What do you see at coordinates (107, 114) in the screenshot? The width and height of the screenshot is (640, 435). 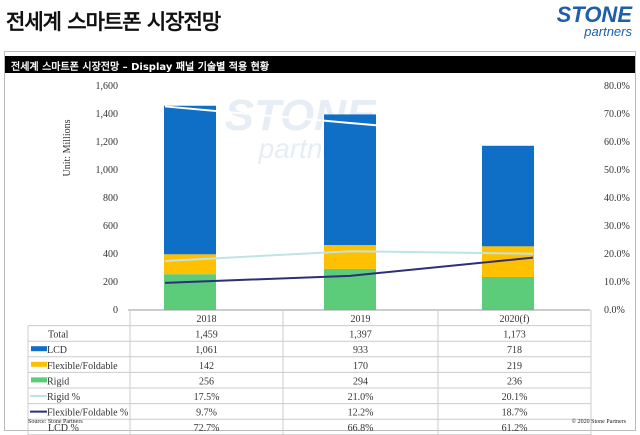 I see `y-tick-label: 1,400` at bounding box center [107, 114].